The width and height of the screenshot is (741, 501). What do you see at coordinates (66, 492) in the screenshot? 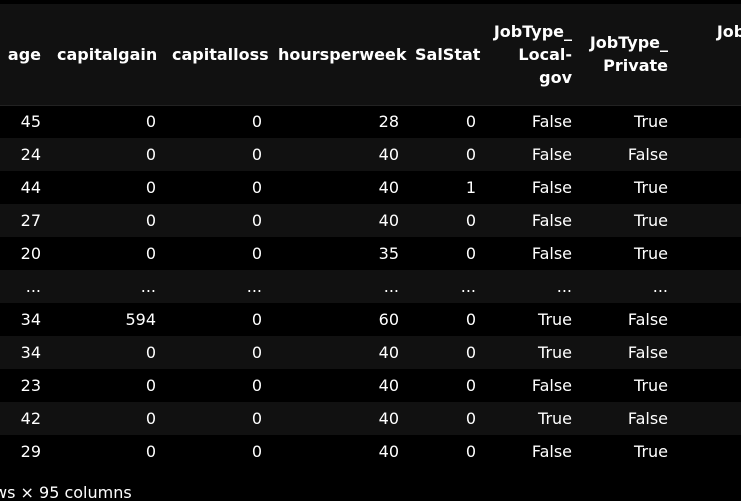
I see `dataframe-shape-summary: rows × 95 columns` at bounding box center [66, 492].